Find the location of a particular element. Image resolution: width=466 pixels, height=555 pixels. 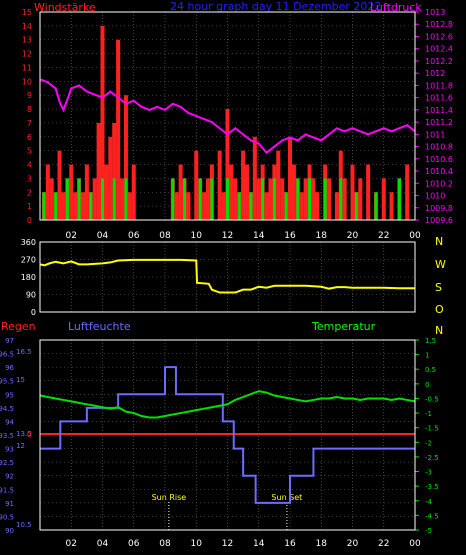

climate-x-tick-label: 18 is located at coordinates (322, 544).